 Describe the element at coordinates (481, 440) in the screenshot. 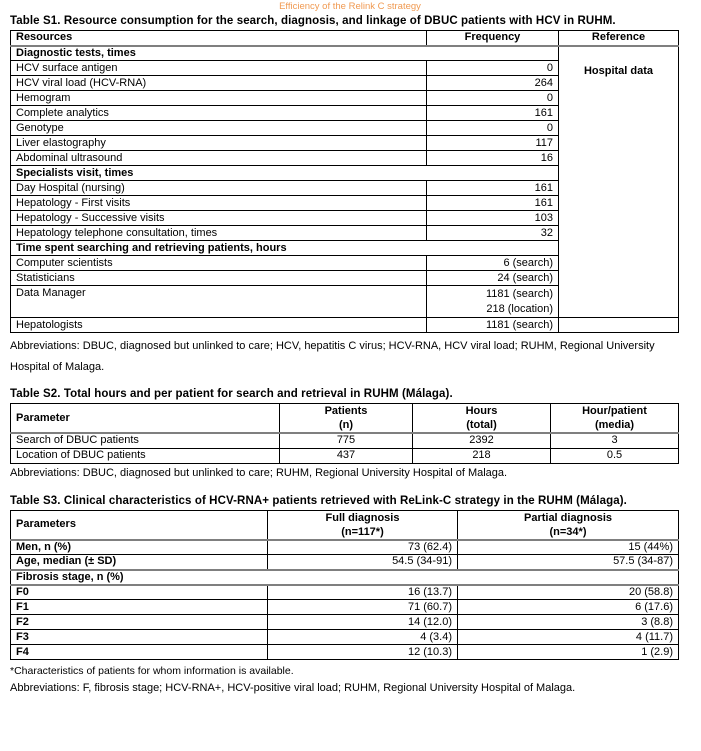

I see `hours-value: 2392` at that location.